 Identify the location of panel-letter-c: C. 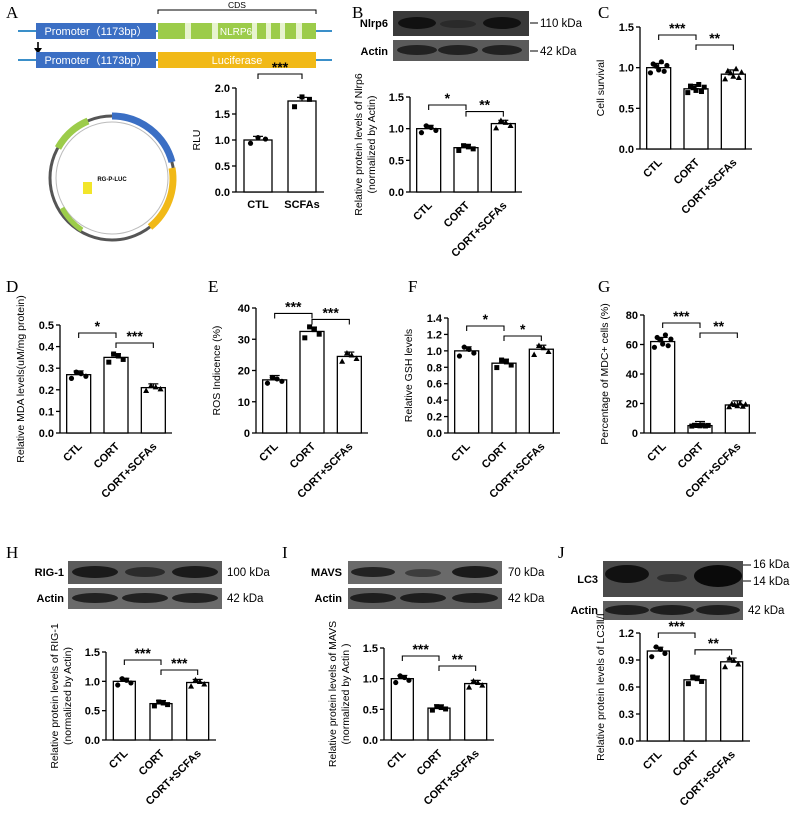
(603, 12).